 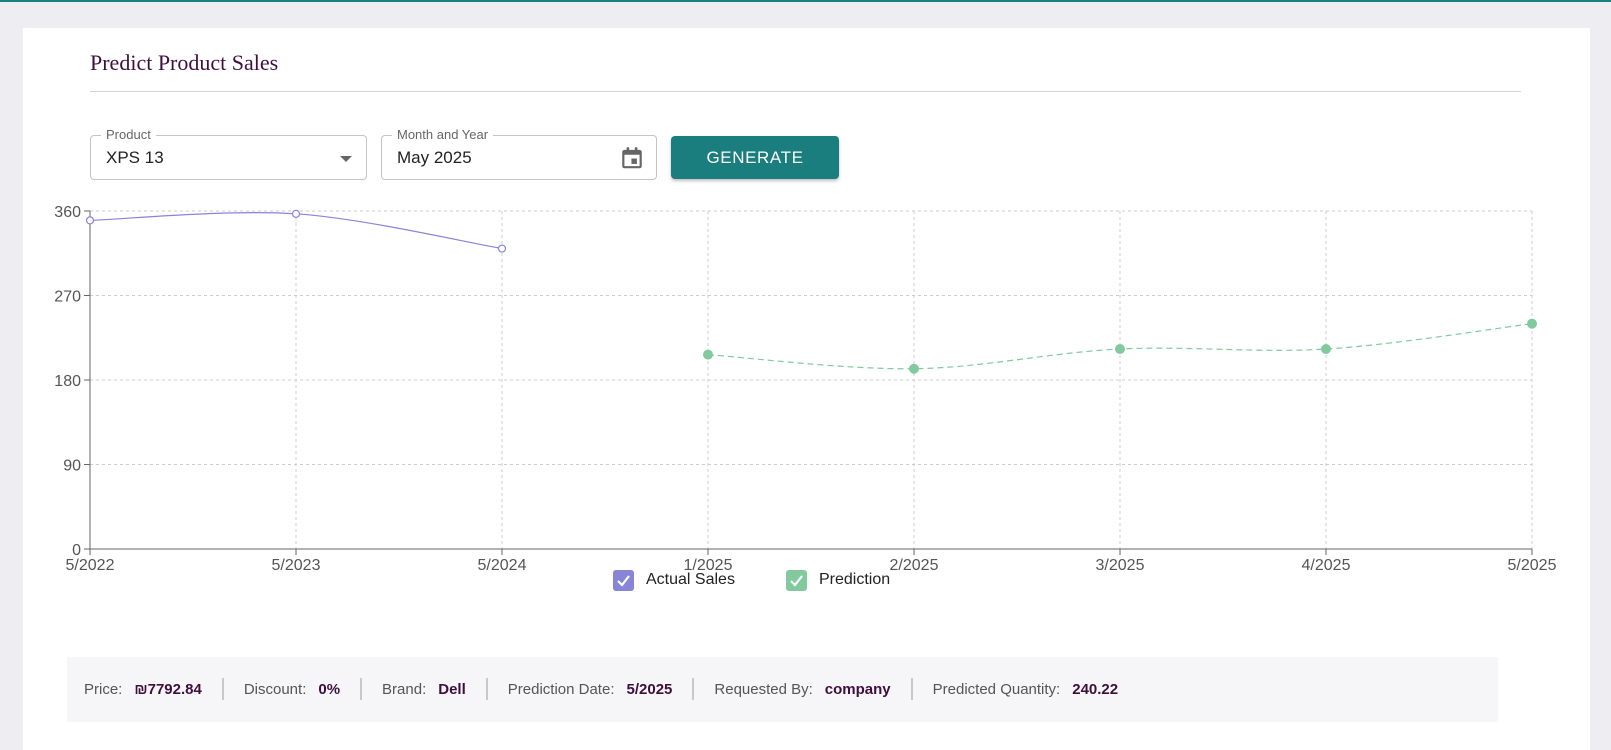 What do you see at coordinates (128, 134) in the screenshot?
I see `product-label: Product` at bounding box center [128, 134].